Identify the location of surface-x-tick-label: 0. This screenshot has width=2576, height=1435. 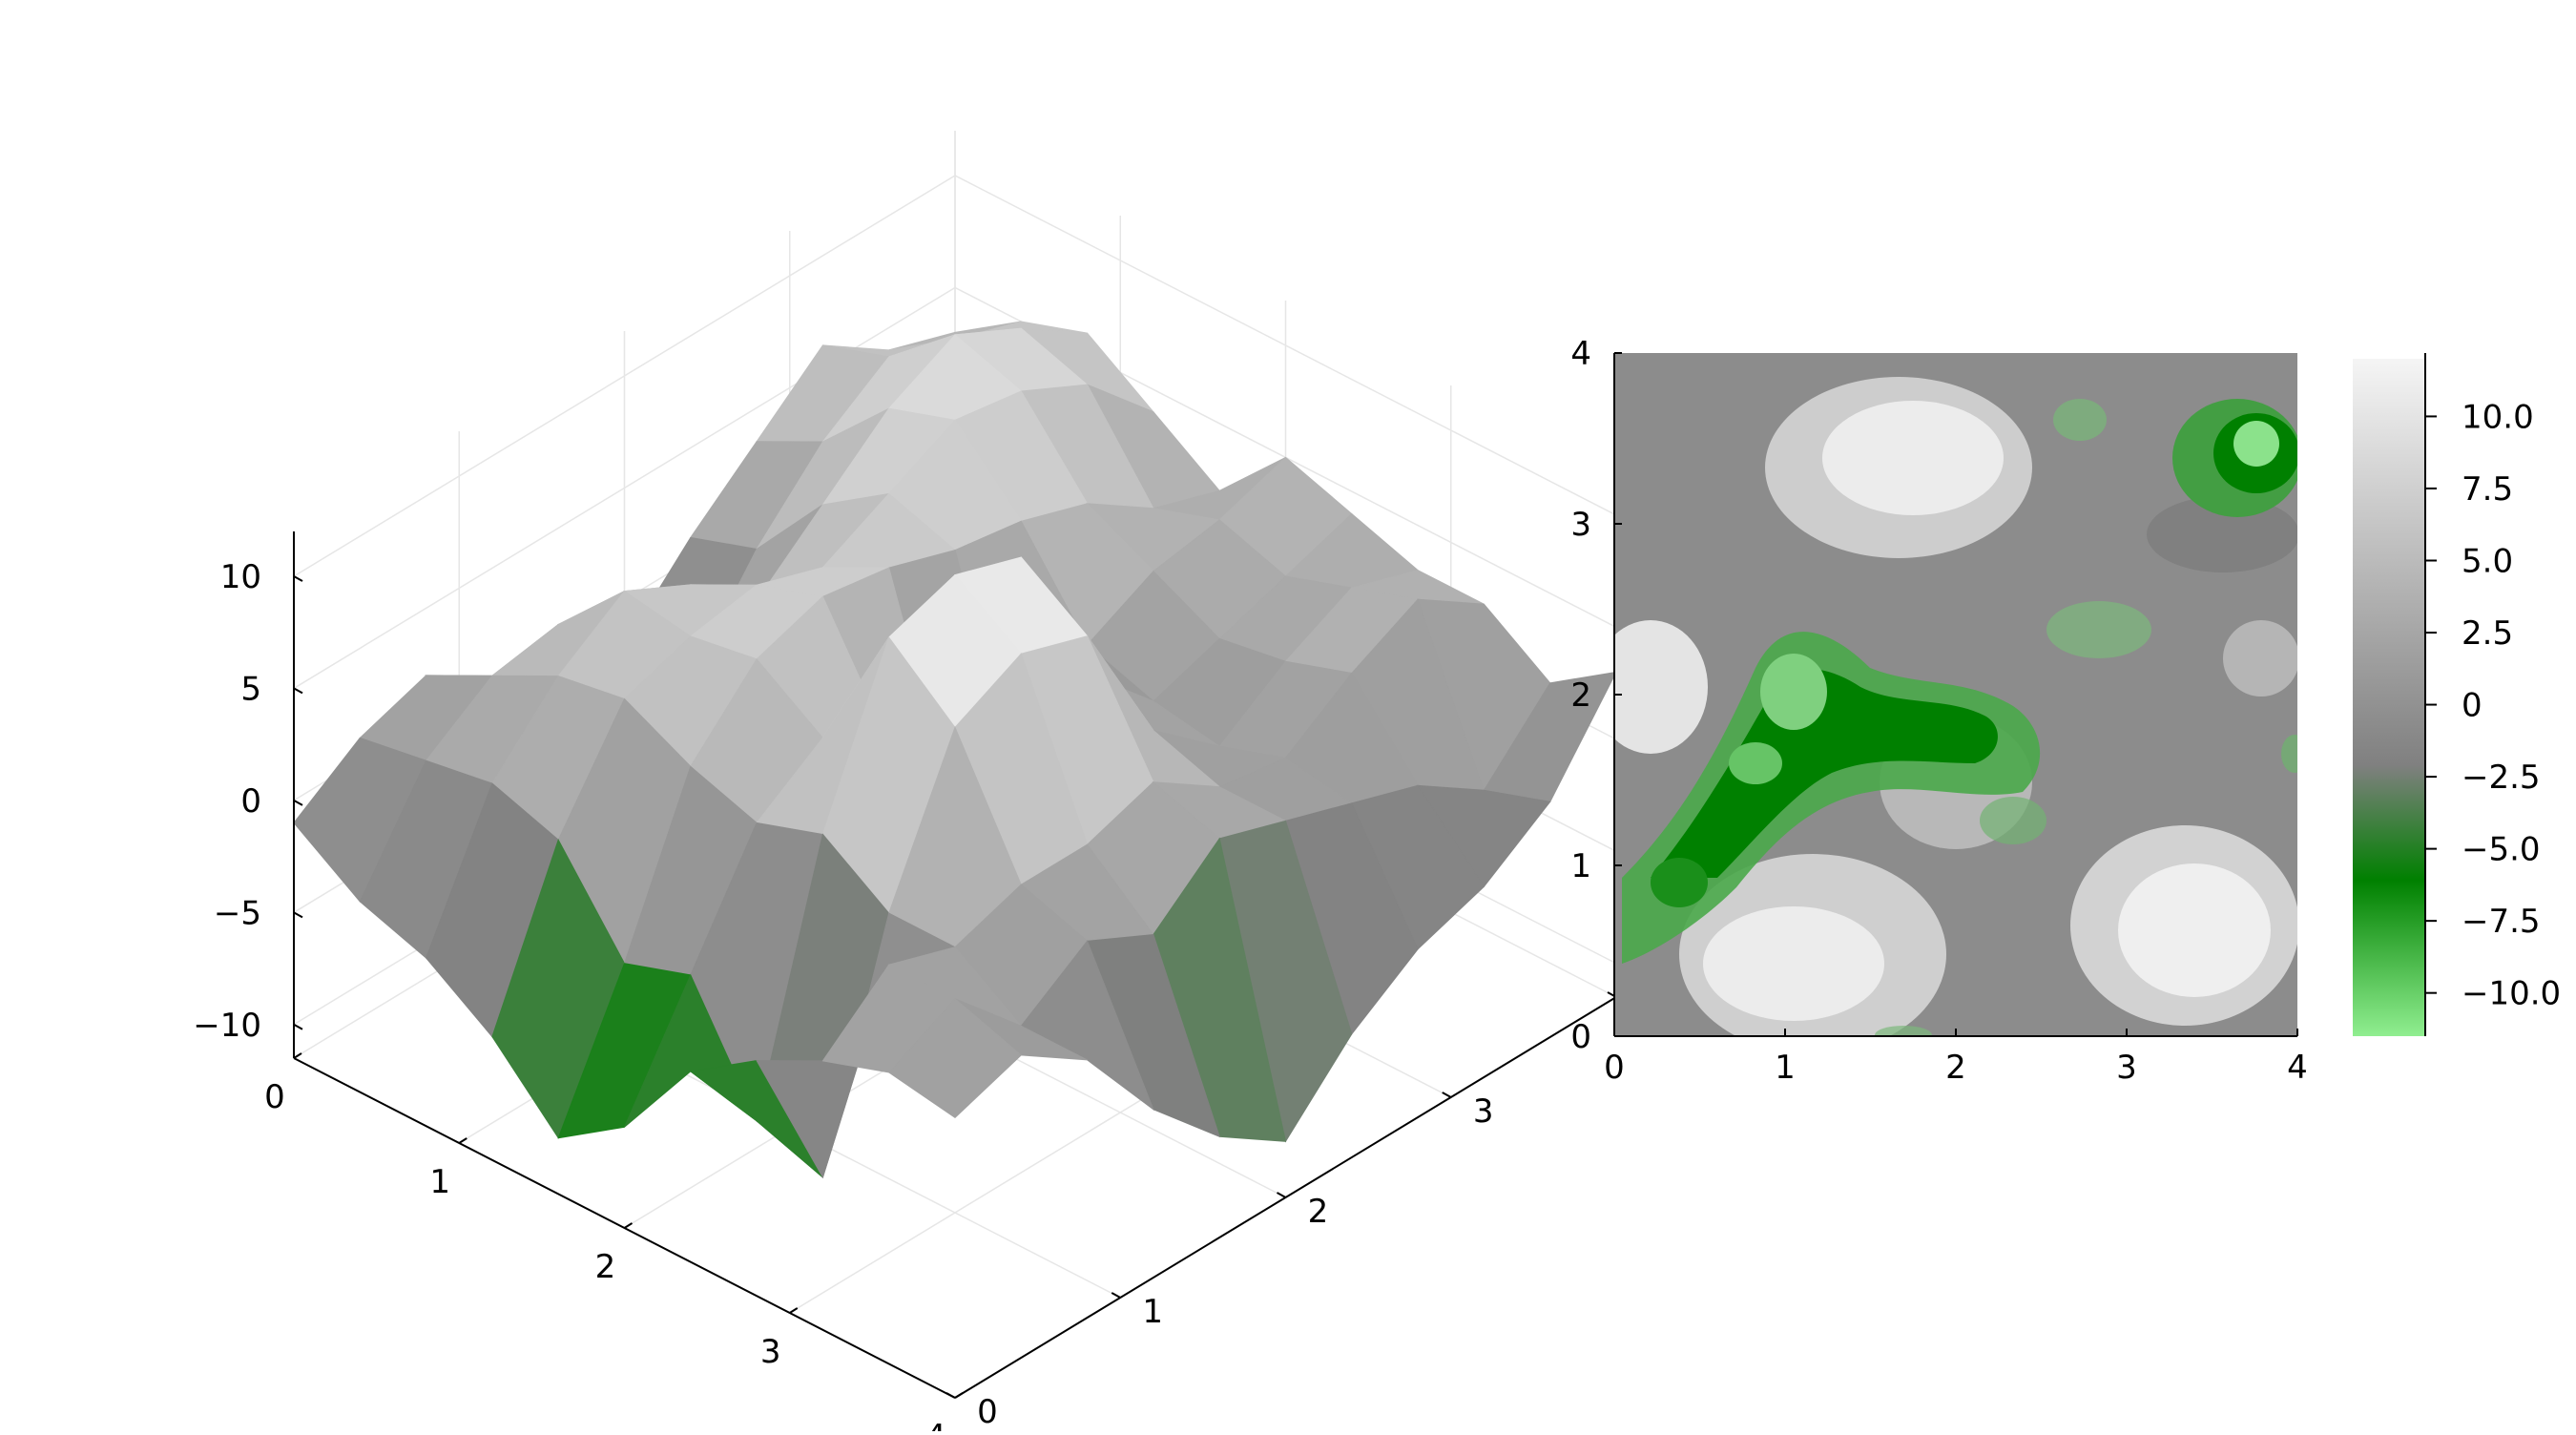
(274, 1097).